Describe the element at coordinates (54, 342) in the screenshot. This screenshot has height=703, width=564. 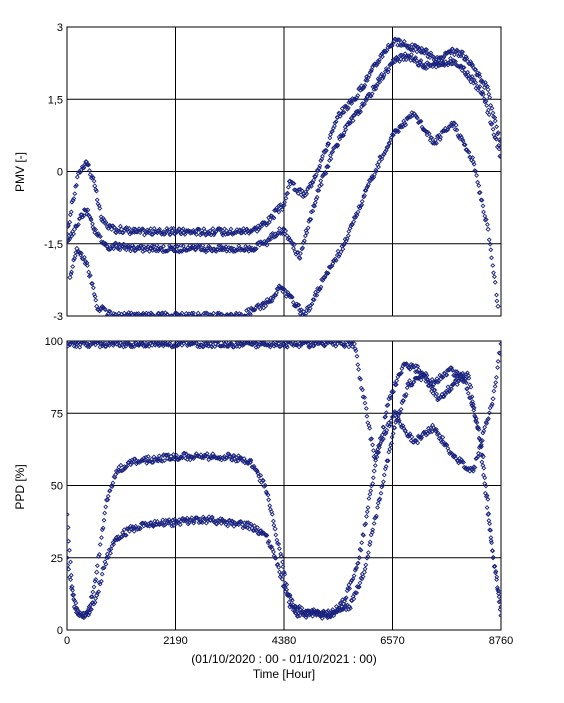
I see `ppd-y-tick-label: 100` at that location.